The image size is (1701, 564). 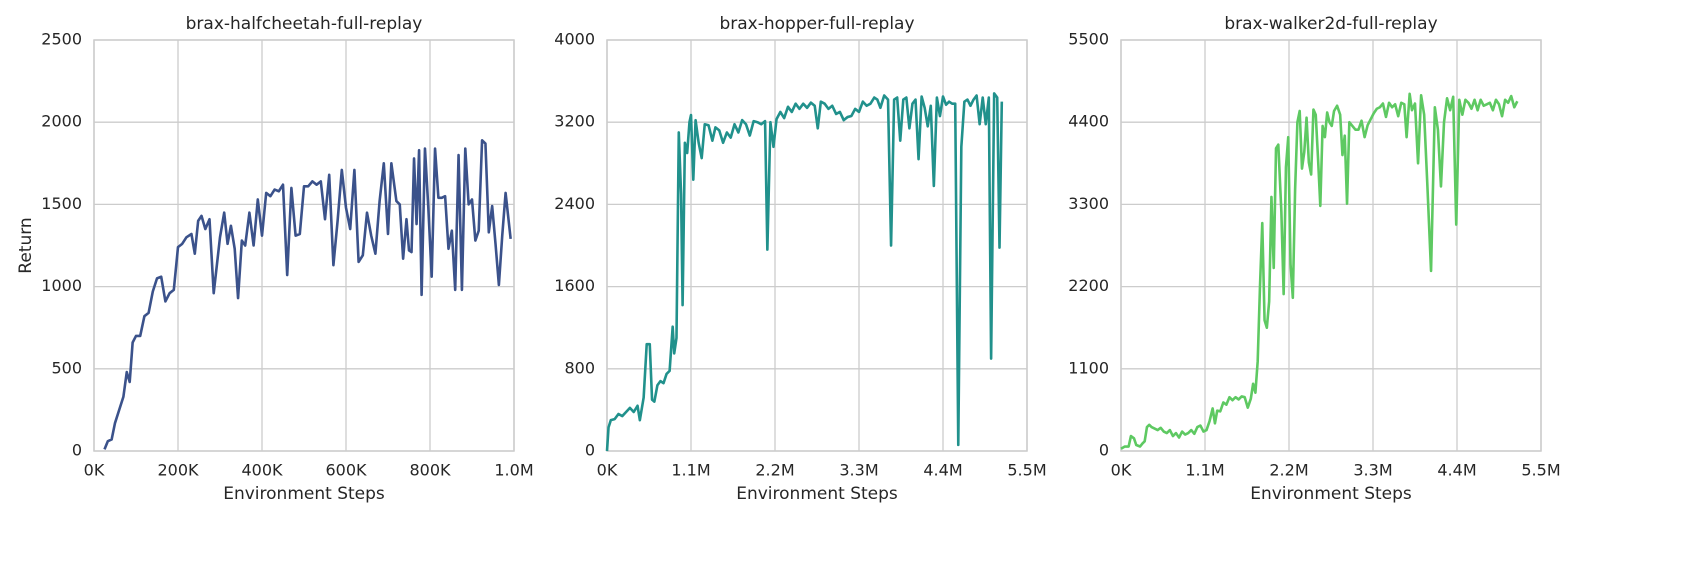 What do you see at coordinates (430, 470) in the screenshot?
I see `x-tick-label: 800K` at bounding box center [430, 470].